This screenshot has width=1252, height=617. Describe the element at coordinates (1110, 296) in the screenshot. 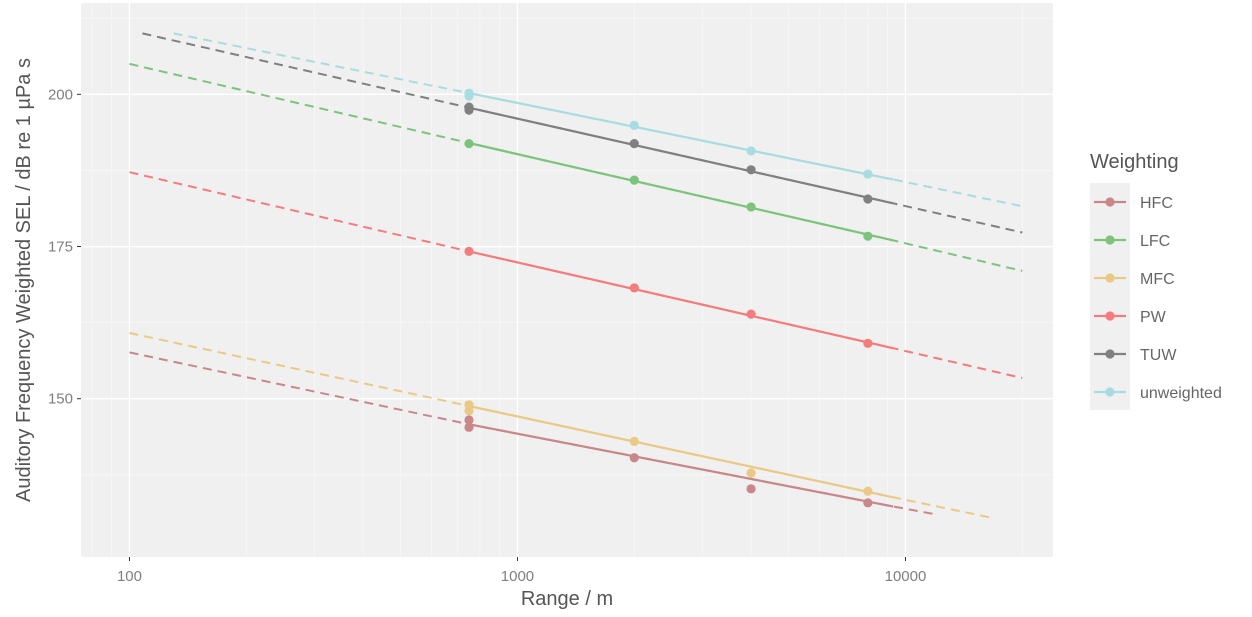

I see `legend-key-background` at that location.